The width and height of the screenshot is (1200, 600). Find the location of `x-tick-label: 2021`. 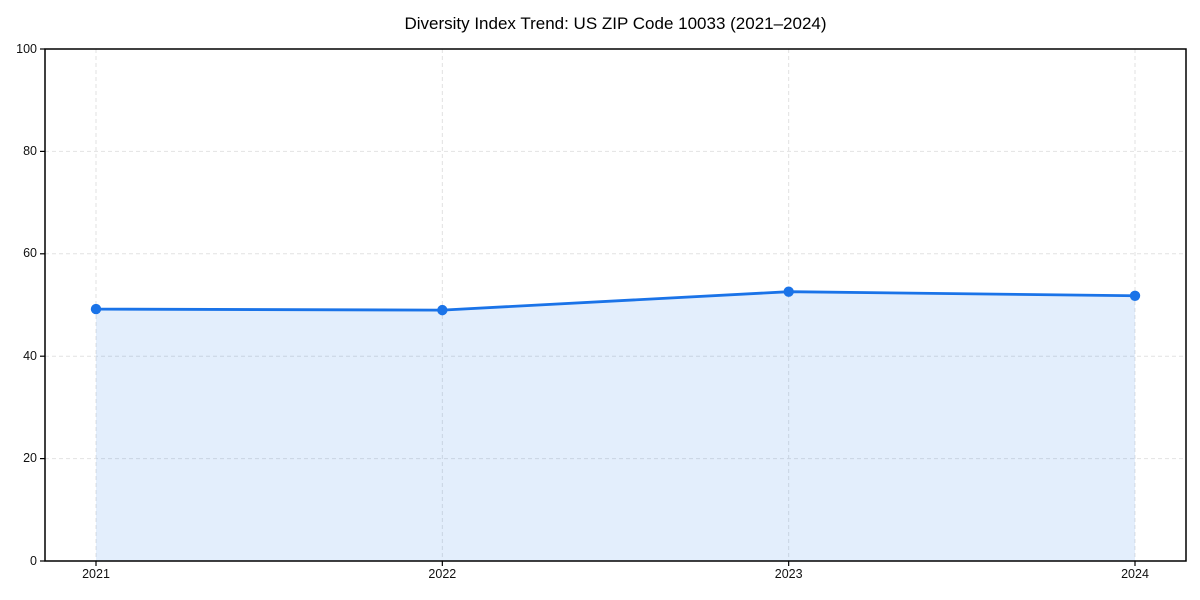

x-tick-label: 2021 is located at coordinates (96, 574).